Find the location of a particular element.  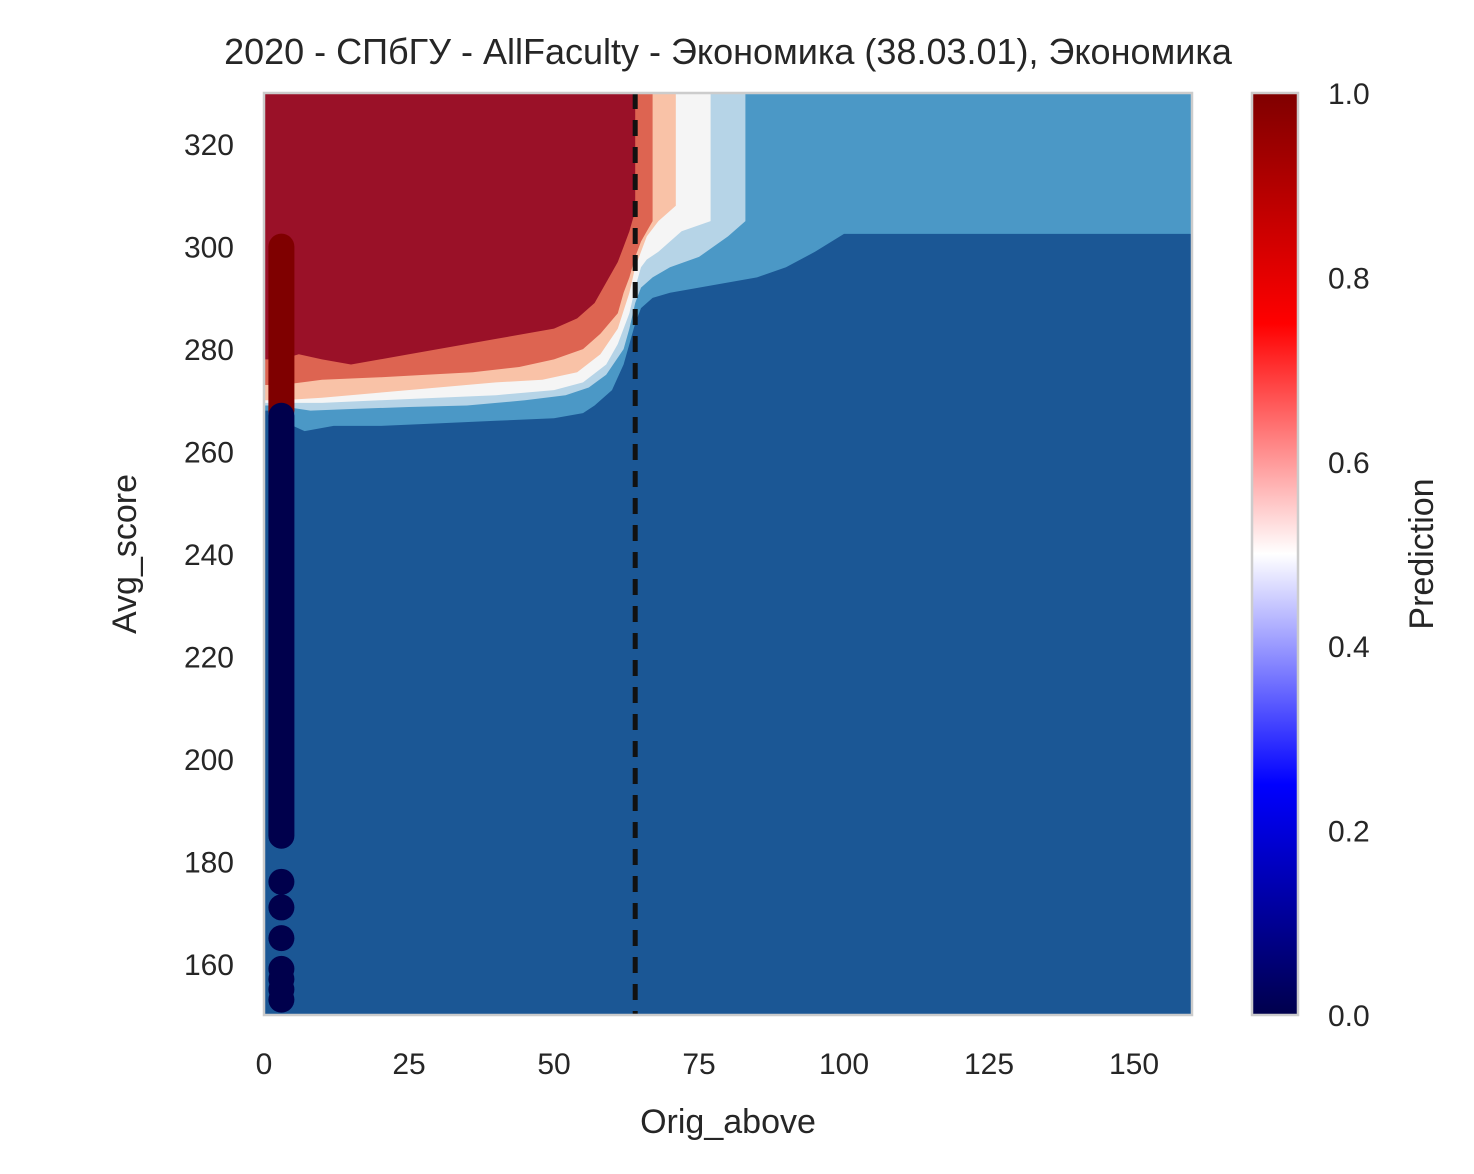

colorbar-tick-label: 1.0 is located at coordinates (1349, 94).